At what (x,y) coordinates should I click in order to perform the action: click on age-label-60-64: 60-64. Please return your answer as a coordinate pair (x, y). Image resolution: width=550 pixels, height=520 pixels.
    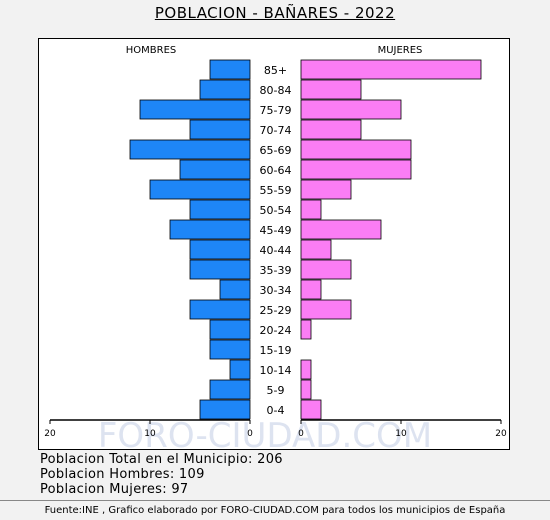
    Looking at the image, I should click on (276, 170).